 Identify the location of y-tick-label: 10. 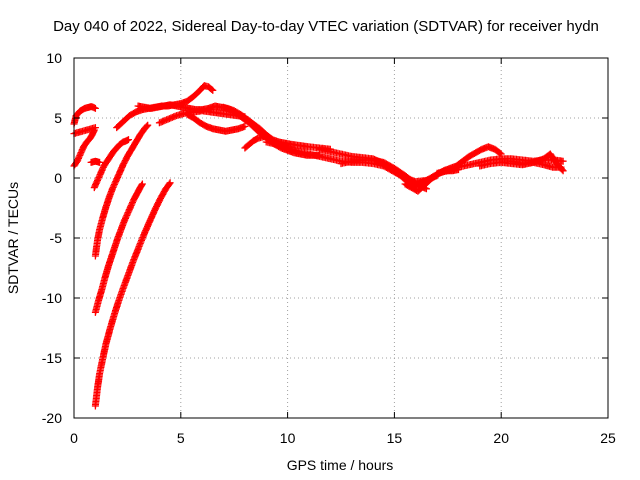
(54, 58).